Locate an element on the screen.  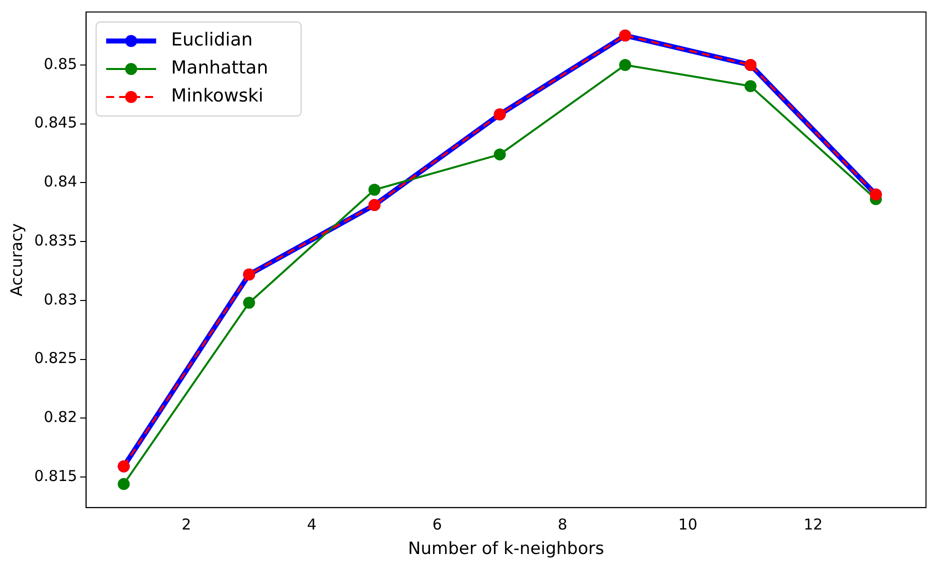
x-tick-label: 8 is located at coordinates (563, 524).